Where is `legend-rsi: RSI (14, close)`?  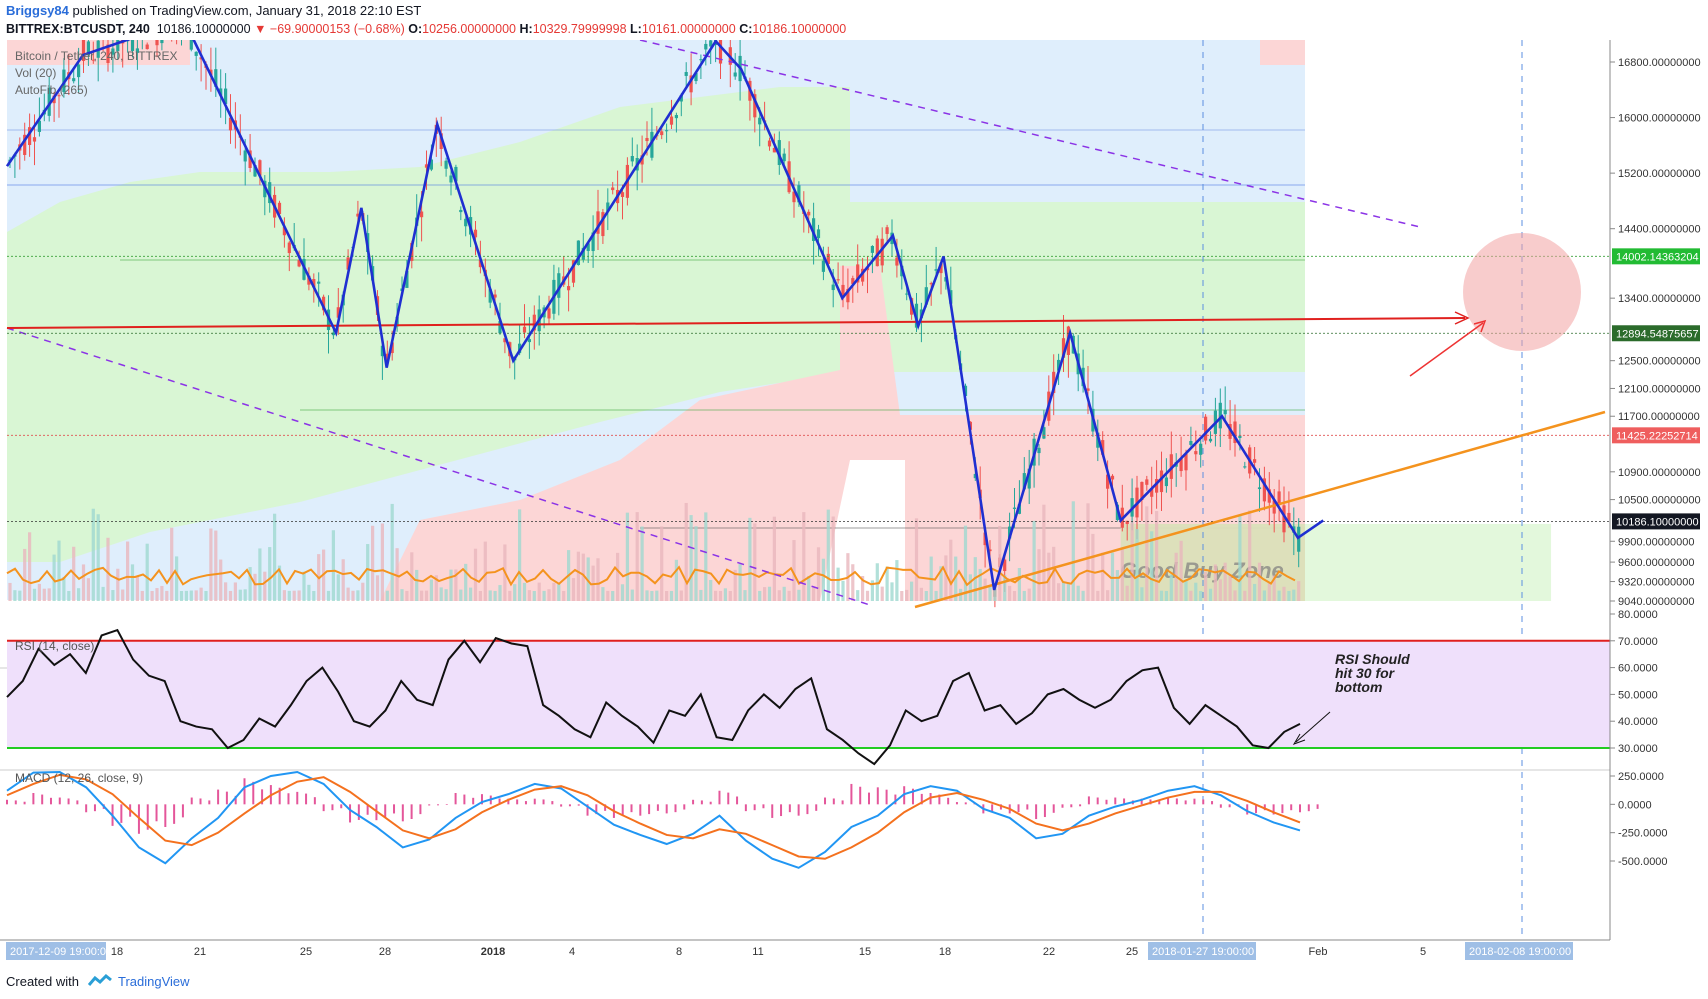 legend-rsi: RSI (14, close) is located at coordinates (54, 646).